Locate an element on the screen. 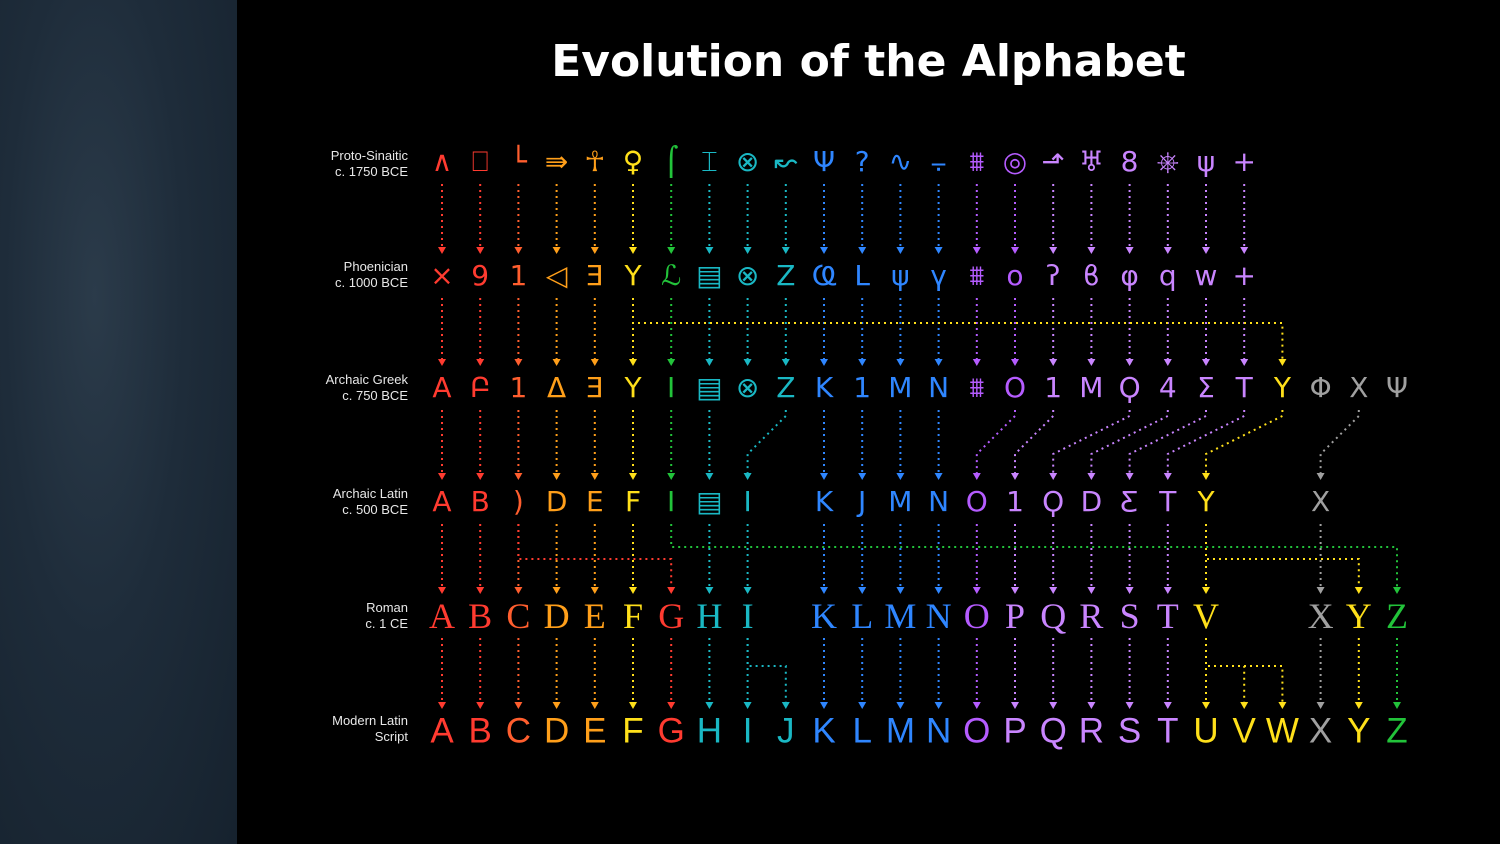 The width and height of the screenshot is (1500, 844). row-label-date: c. 1 CE is located at coordinates (386, 623).